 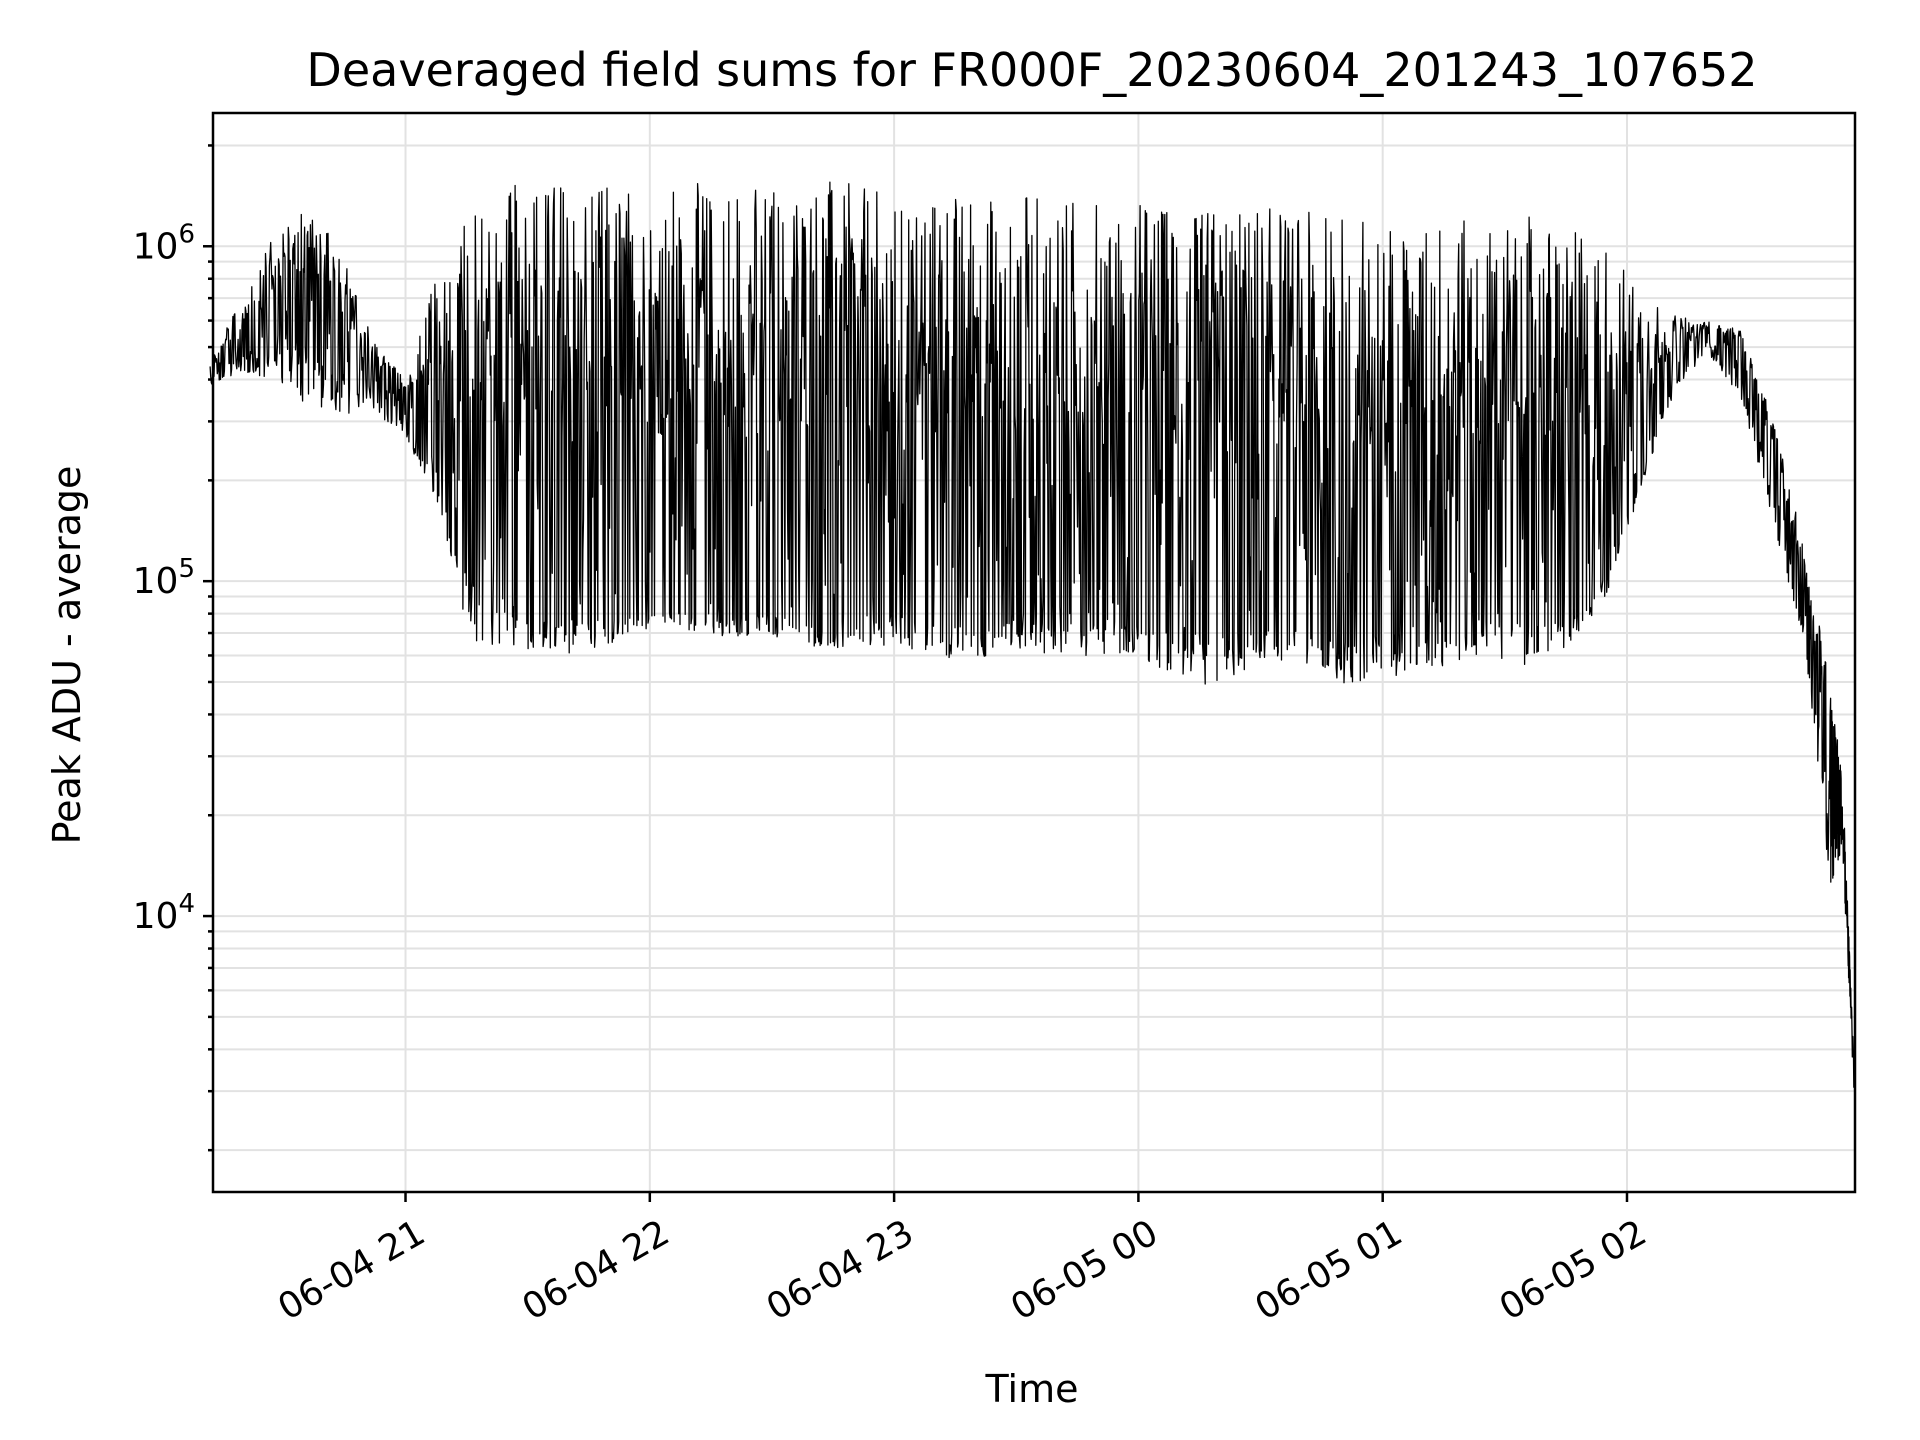 I want to click on y-tick-exponent: 5, so click(x=186, y=569).